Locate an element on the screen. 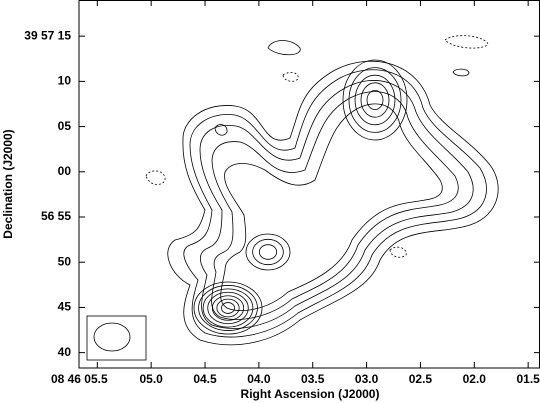  beam-box is located at coordinates (116, 338).